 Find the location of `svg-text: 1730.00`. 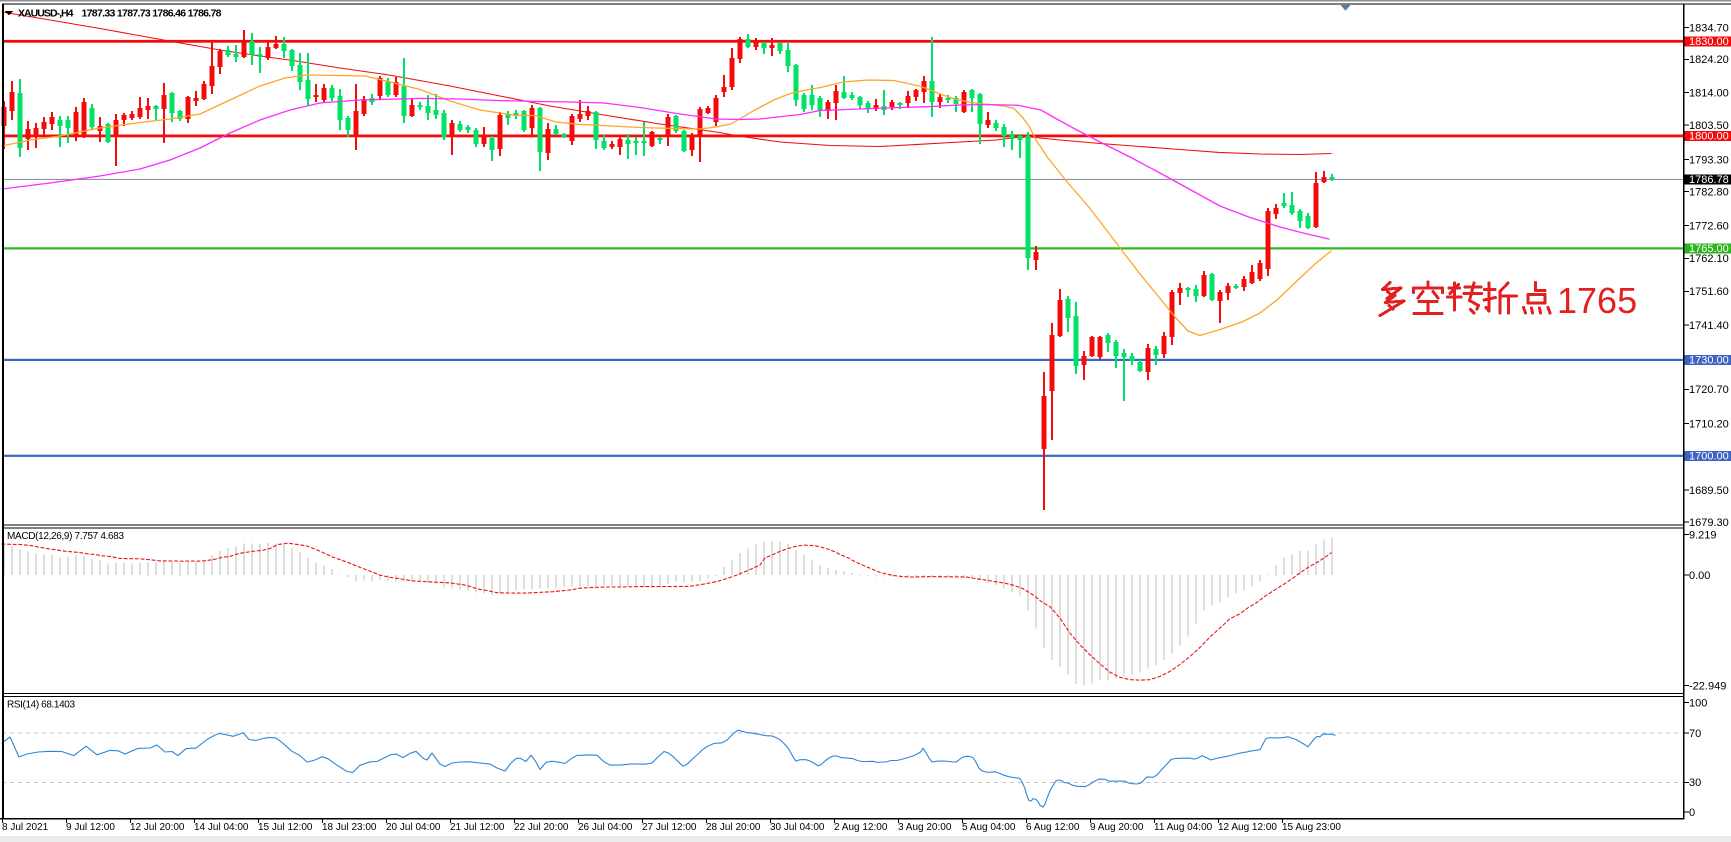

svg-text: 1730.00 is located at coordinates (1709, 361).